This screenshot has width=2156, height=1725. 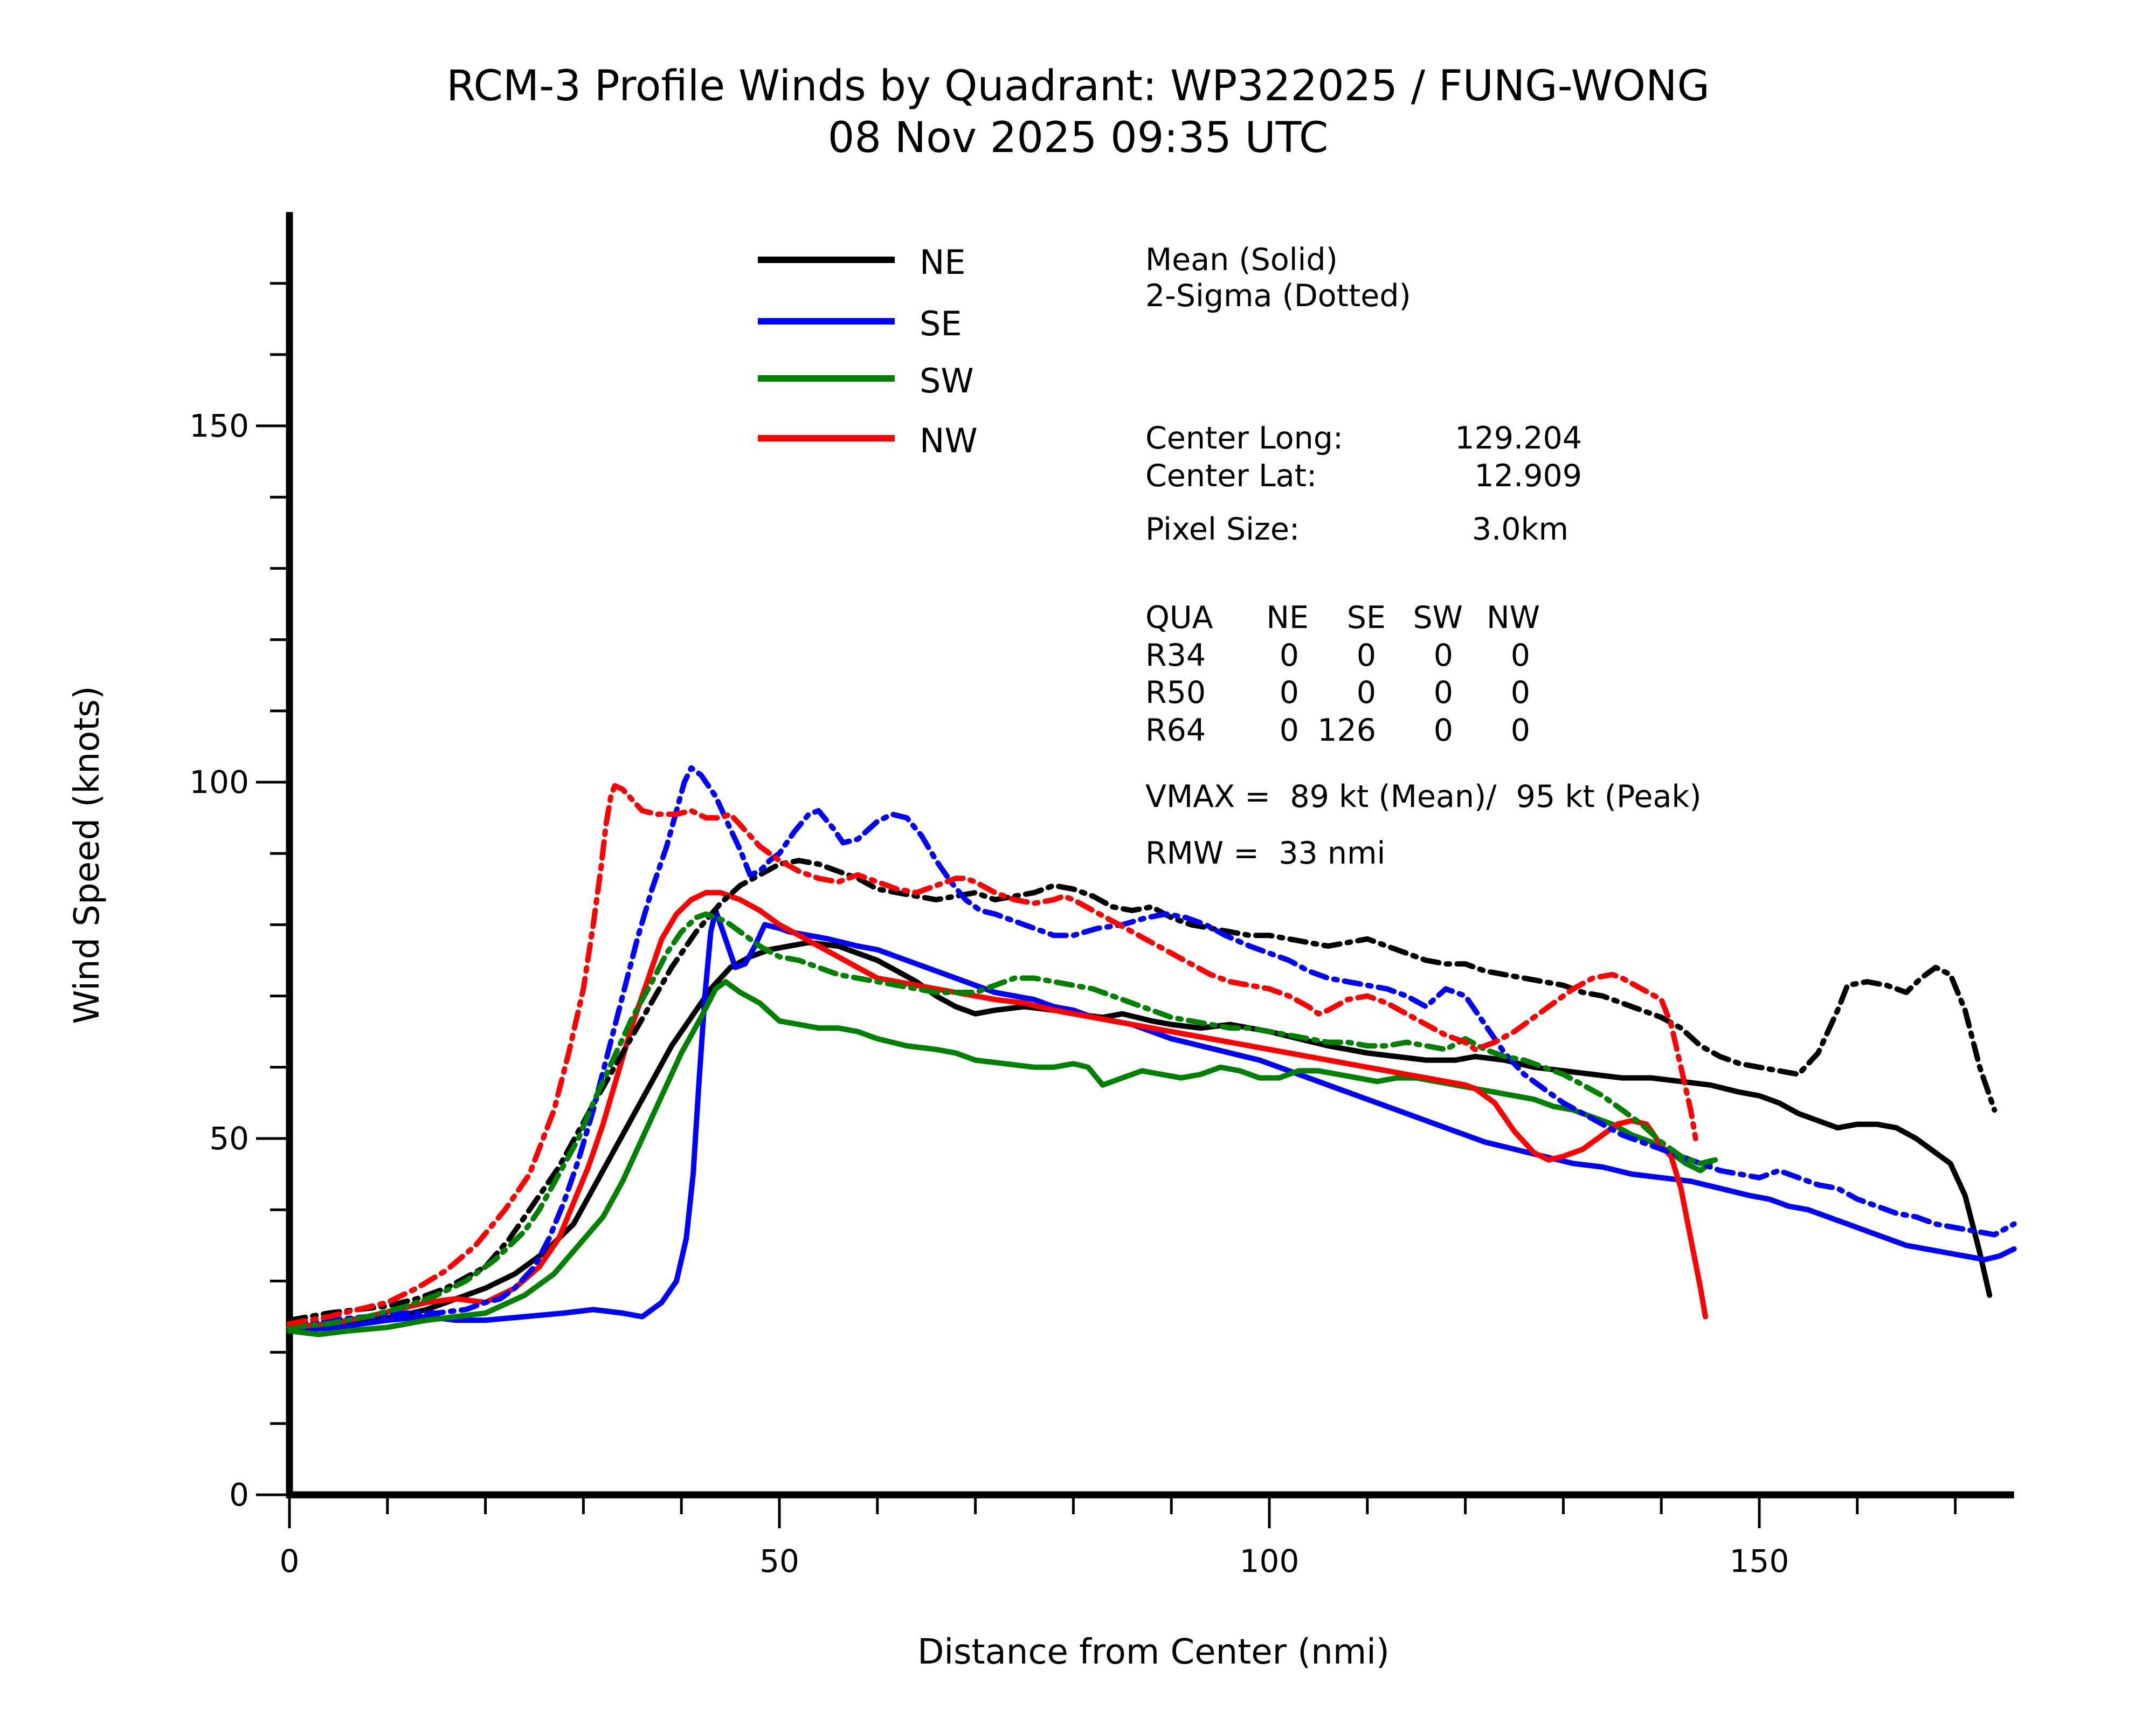 I want to click on pixel-size-value: 3.0km, so click(x=1519, y=529).